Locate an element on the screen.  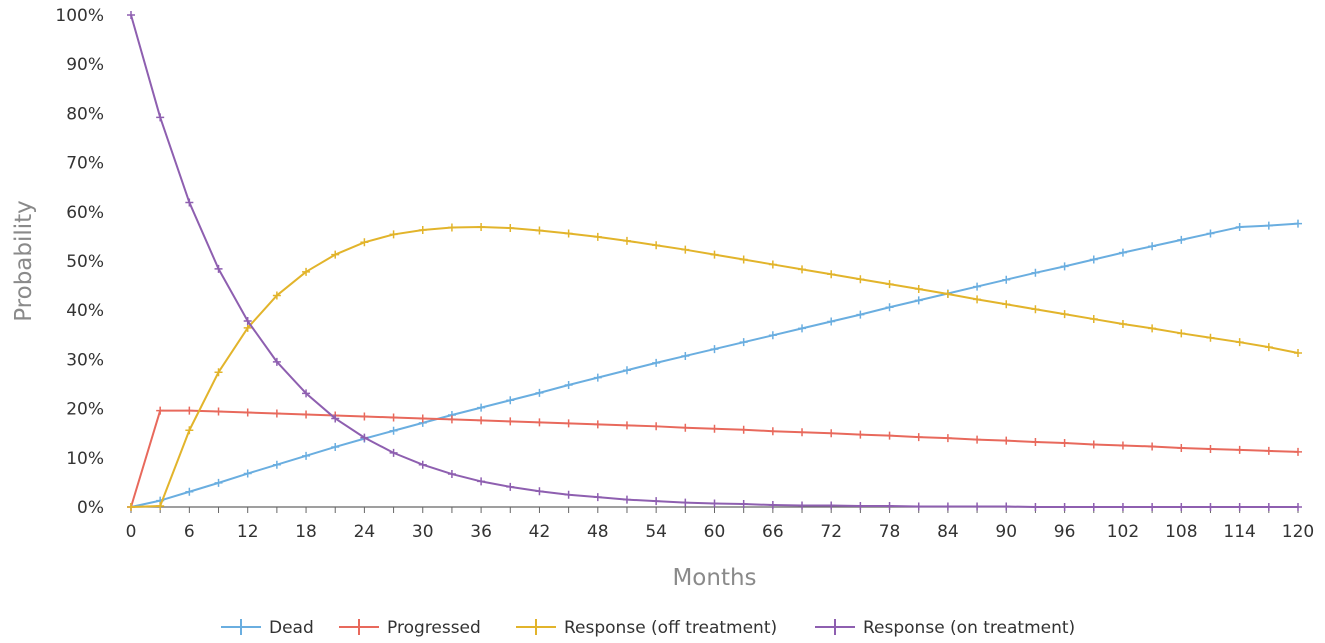
y-tick-label: 100% is located at coordinates (79, 16).